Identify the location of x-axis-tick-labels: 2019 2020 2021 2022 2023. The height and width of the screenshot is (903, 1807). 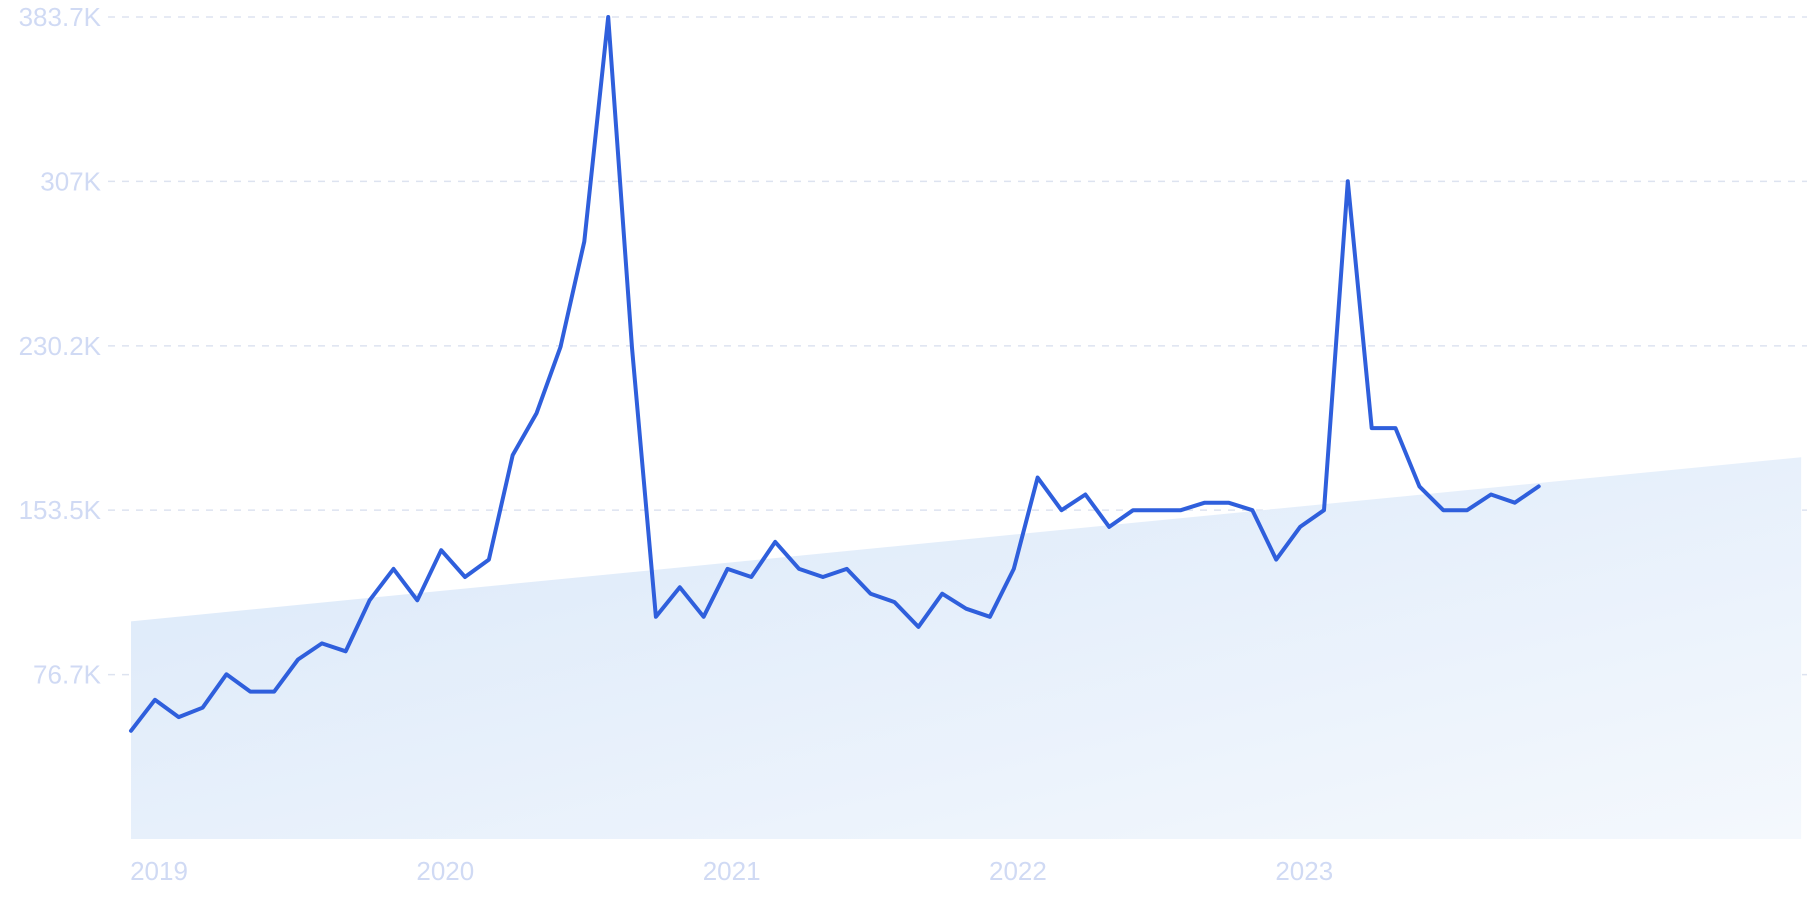
(731, 871).